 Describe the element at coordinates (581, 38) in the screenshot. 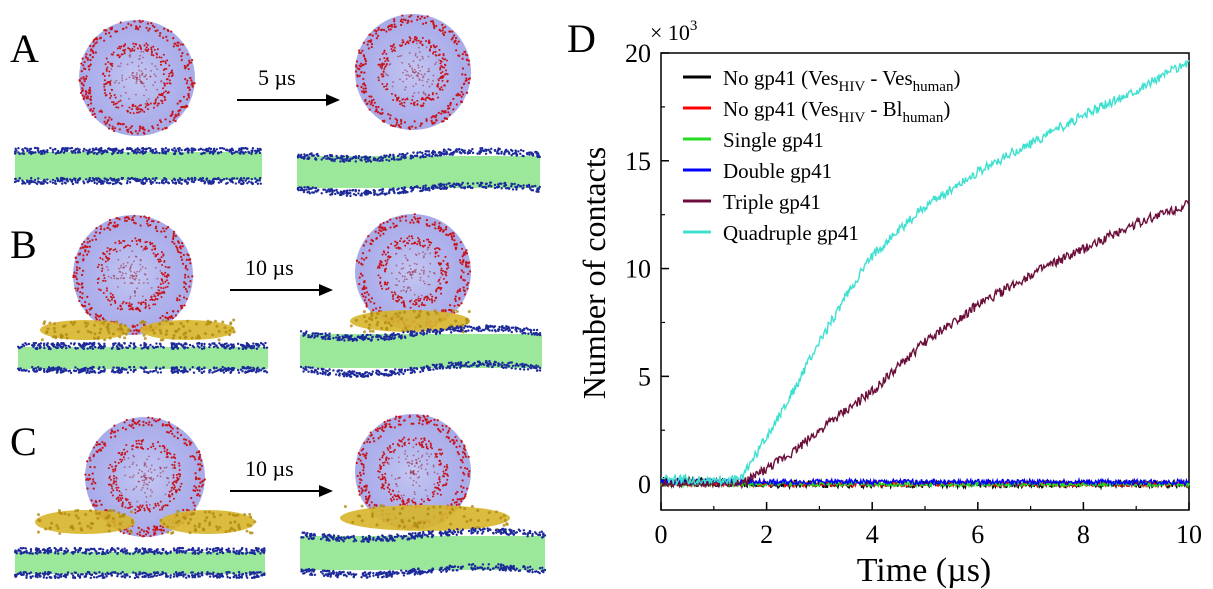

I see `panel-d-label: D` at that location.